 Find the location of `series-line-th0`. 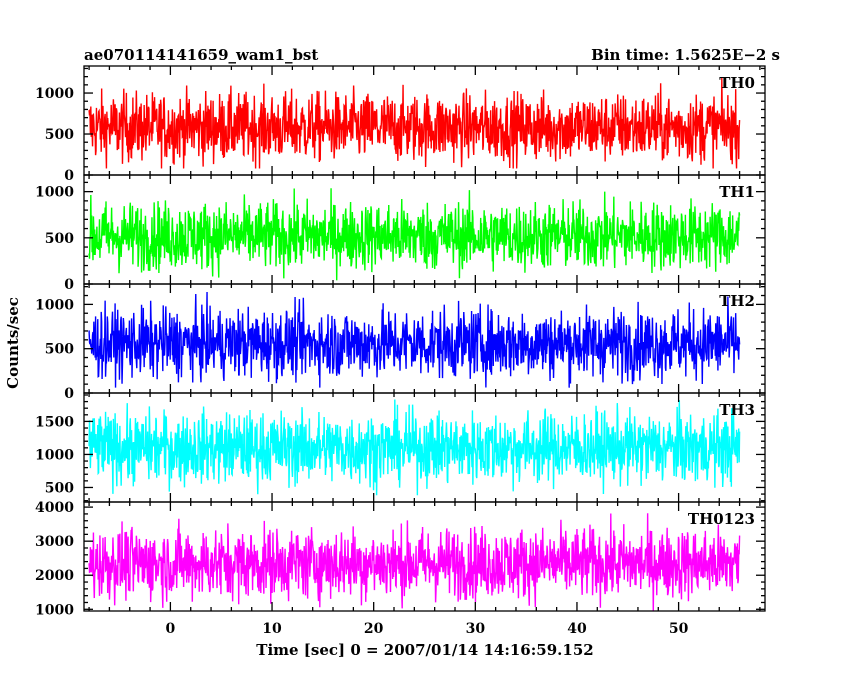

series-line-th0 is located at coordinates (414, 123).